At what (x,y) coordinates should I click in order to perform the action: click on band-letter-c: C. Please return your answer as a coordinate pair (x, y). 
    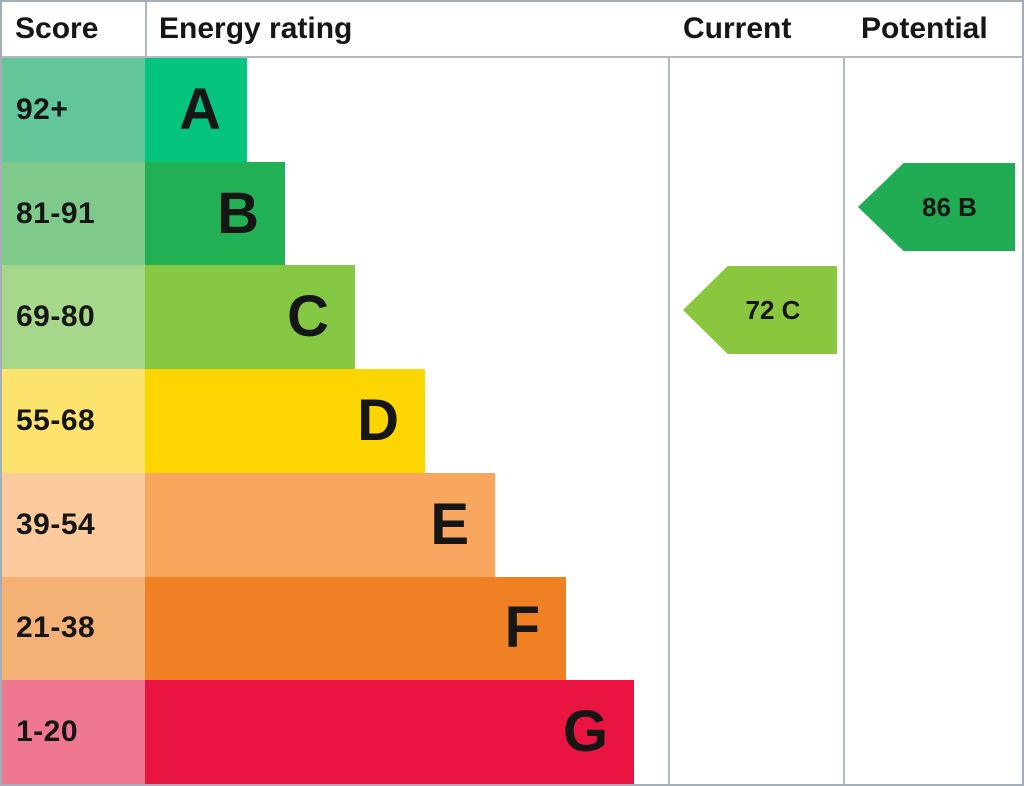
    Looking at the image, I should click on (308, 317).